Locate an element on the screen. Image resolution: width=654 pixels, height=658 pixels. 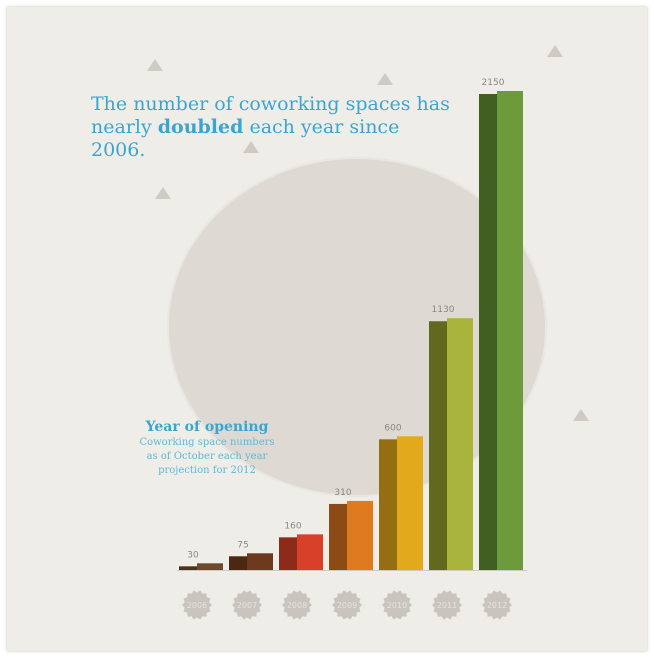
year-badge-2009 is located at coordinates (347, 605).